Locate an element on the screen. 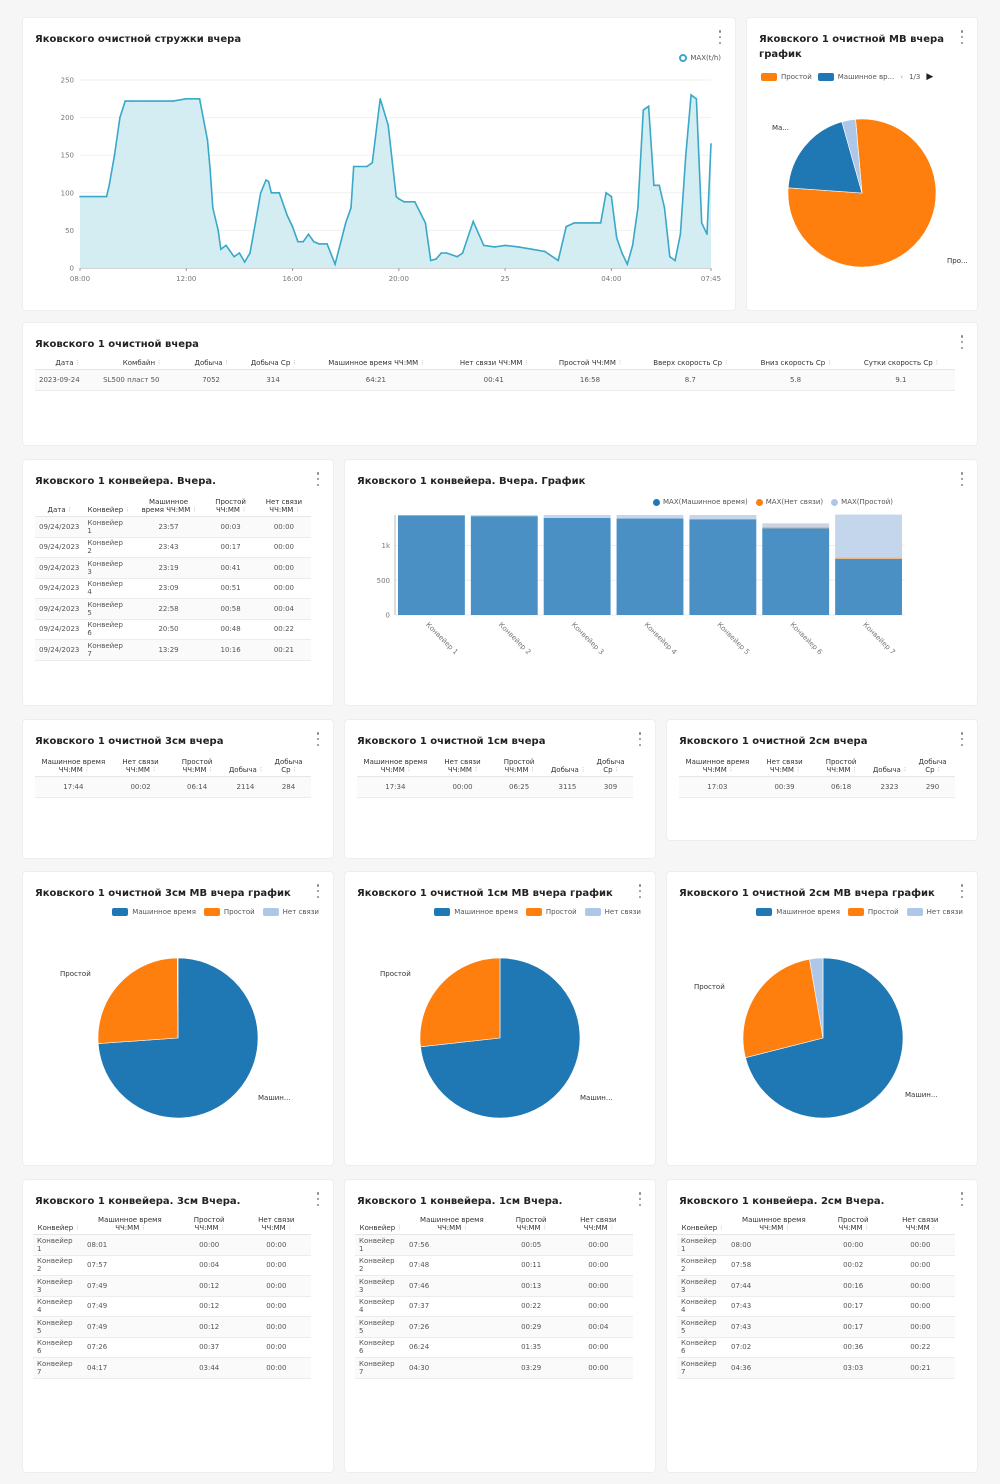 The width and height of the screenshot is (1000, 1484). legend-item: MAX(Простой) is located at coordinates (862, 502).